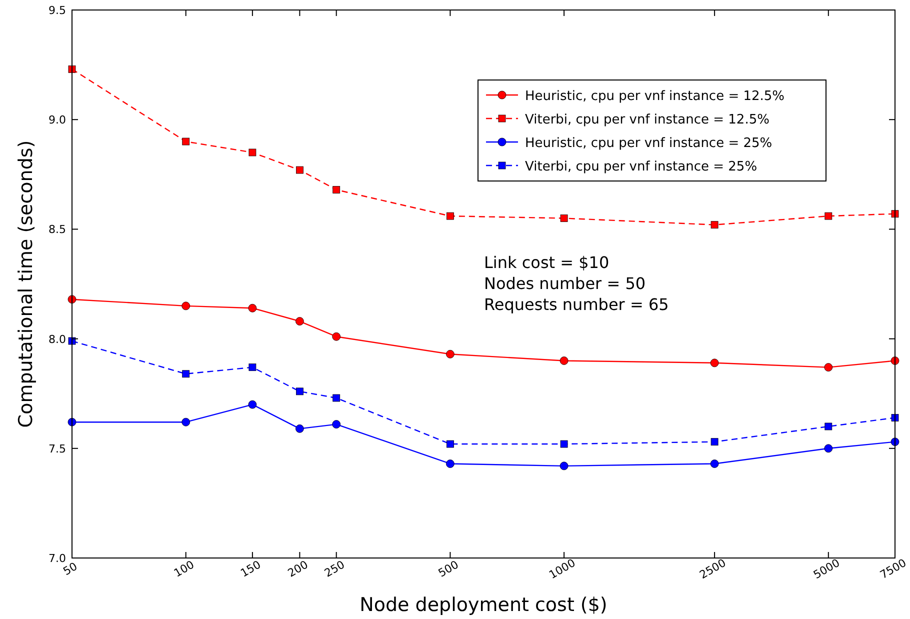 This screenshot has height=619, width=910. I want to click on x-tick-label: 150, so click(251, 569).